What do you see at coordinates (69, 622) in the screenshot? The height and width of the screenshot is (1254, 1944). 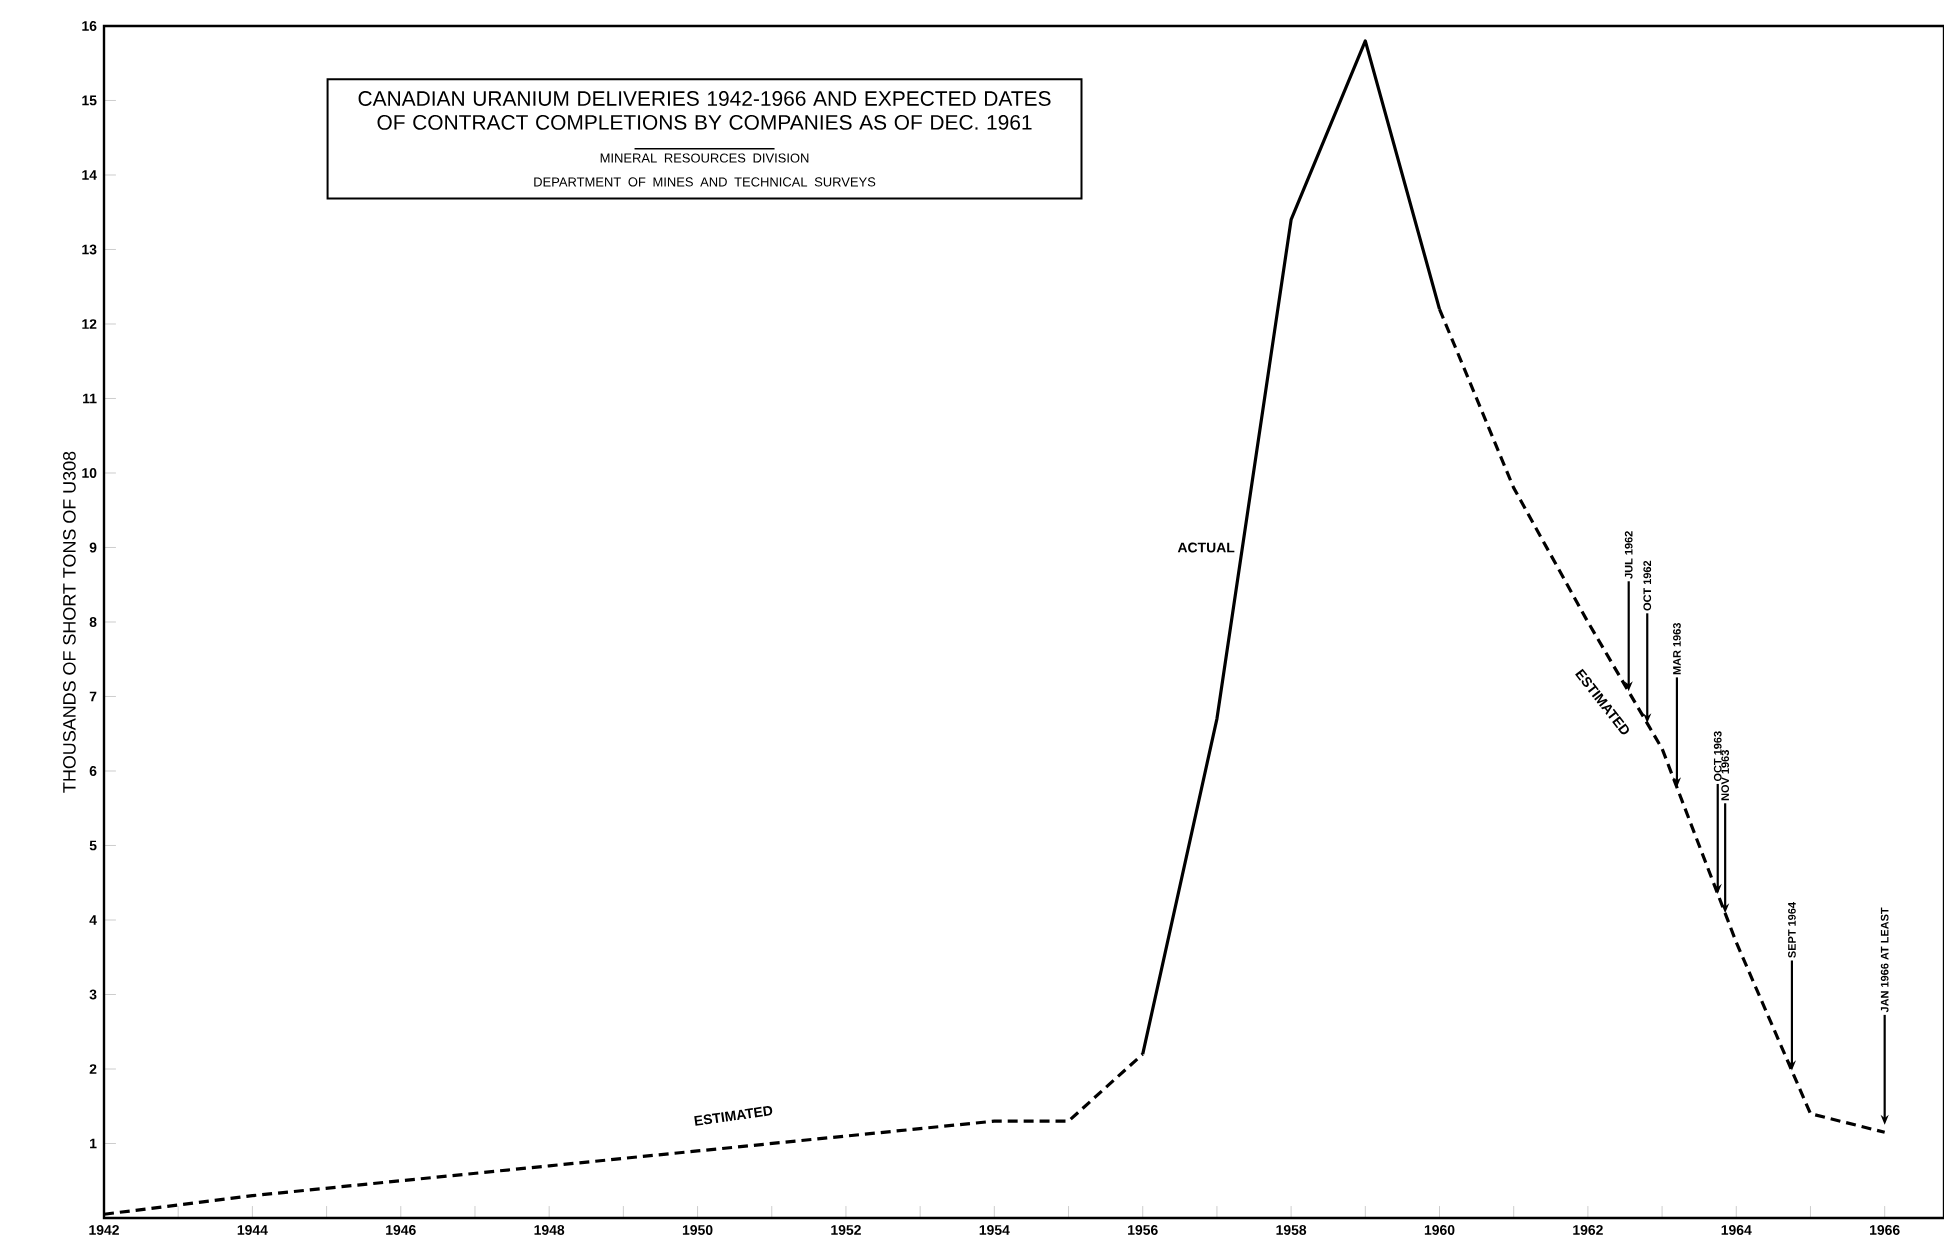 I see `y-axis-title: THOUSANDS OF SHORT TONS OF U308` at bounding box center [69, 622].